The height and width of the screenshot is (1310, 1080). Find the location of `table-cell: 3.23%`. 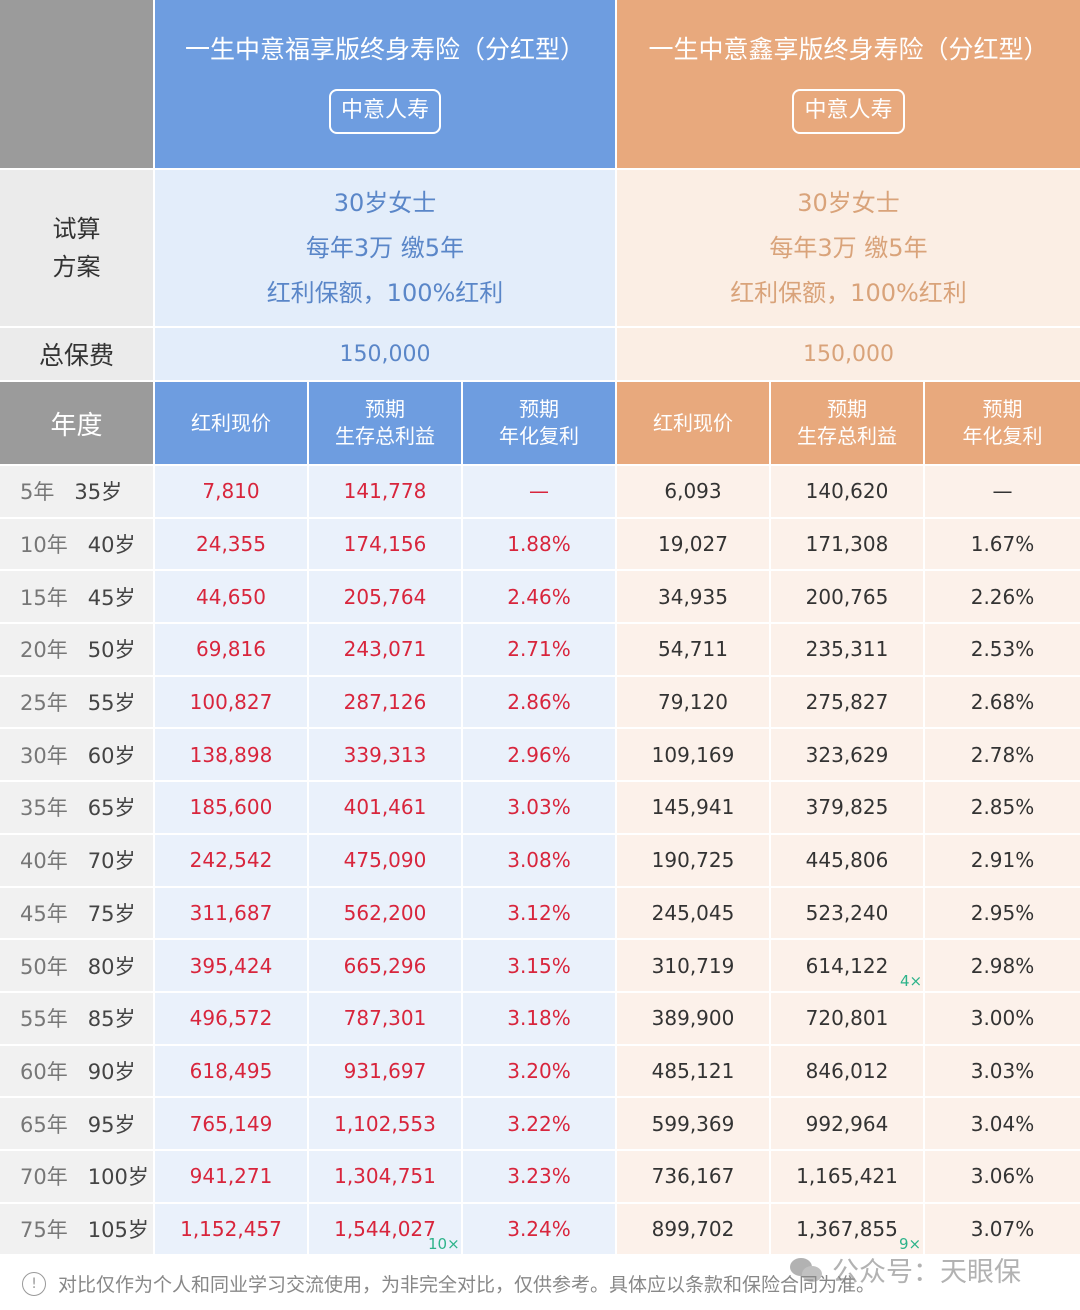

table-cell: 3.23% is located at coordinates (540, 1177).